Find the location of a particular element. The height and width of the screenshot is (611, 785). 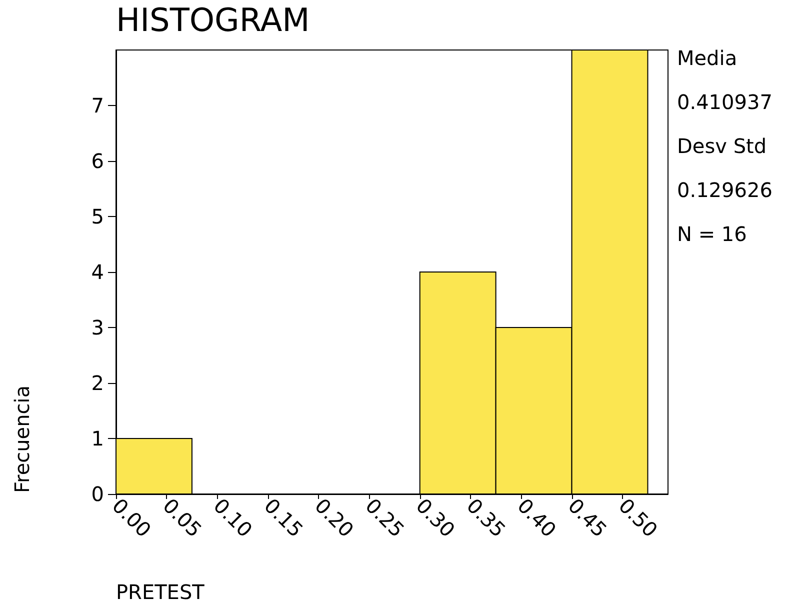

y-tick-label: 7 is located at coordinates (97, 106).